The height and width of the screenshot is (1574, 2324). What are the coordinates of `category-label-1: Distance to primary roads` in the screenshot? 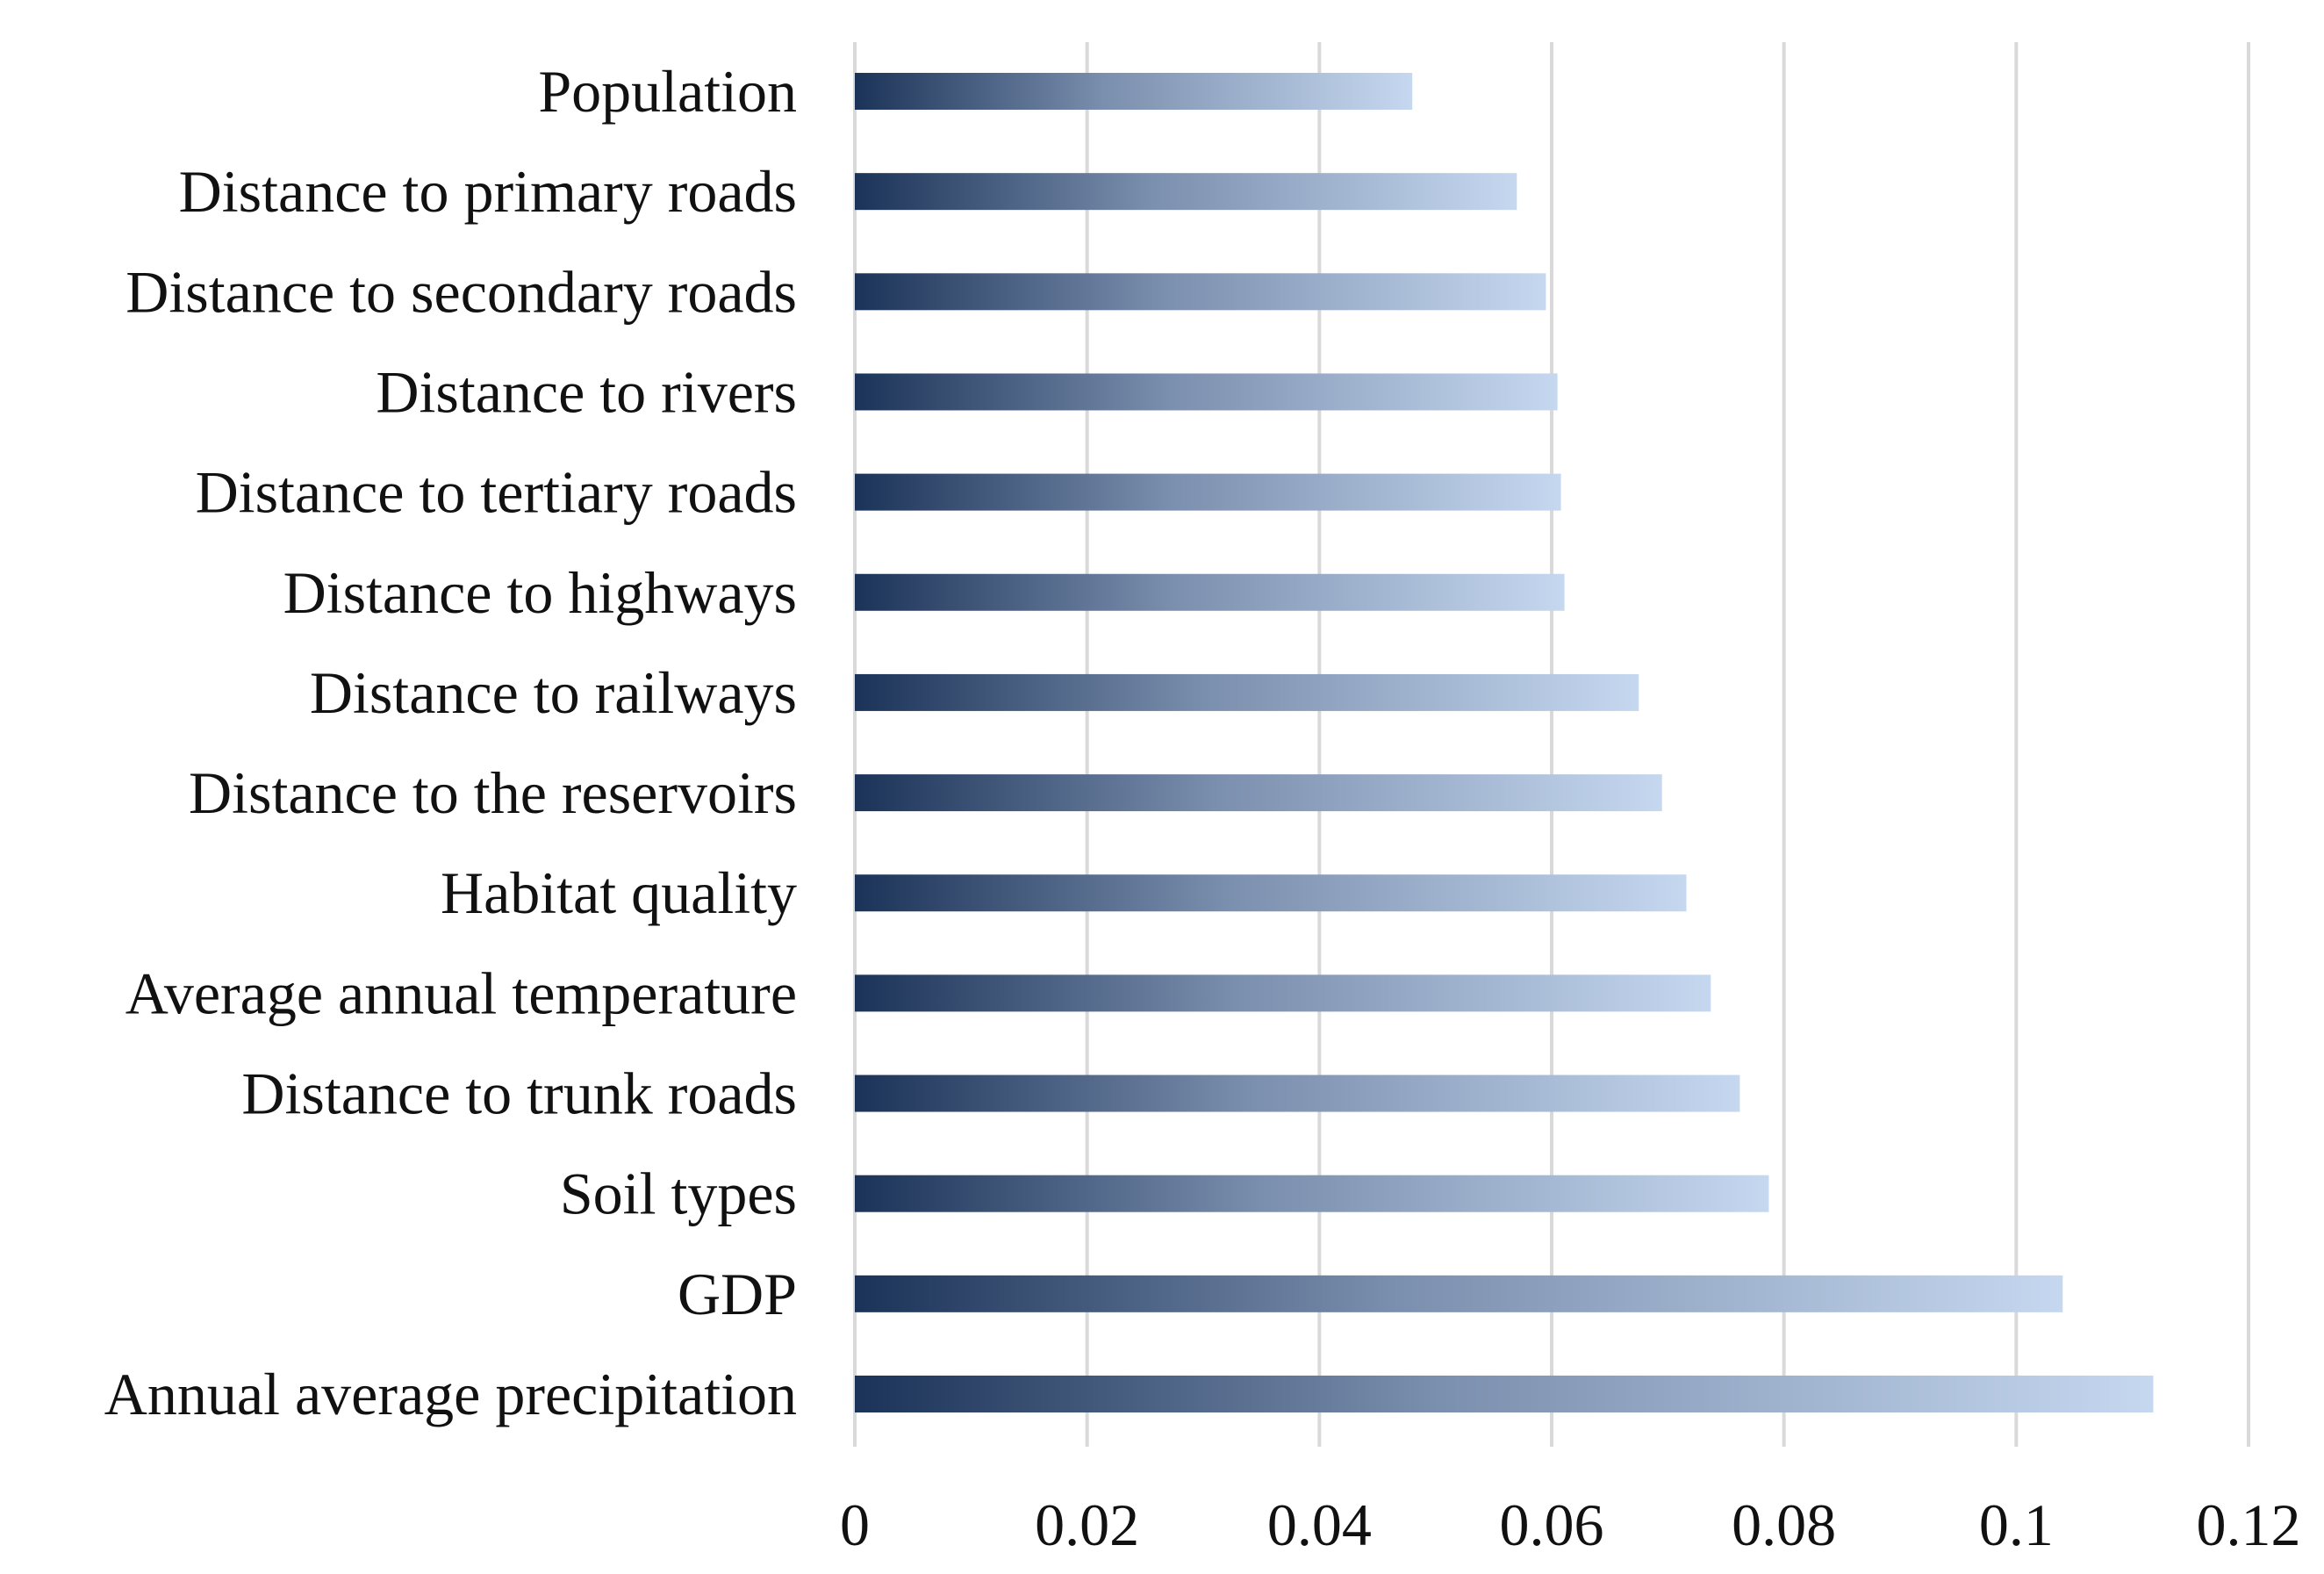 It's located at (488, 191).